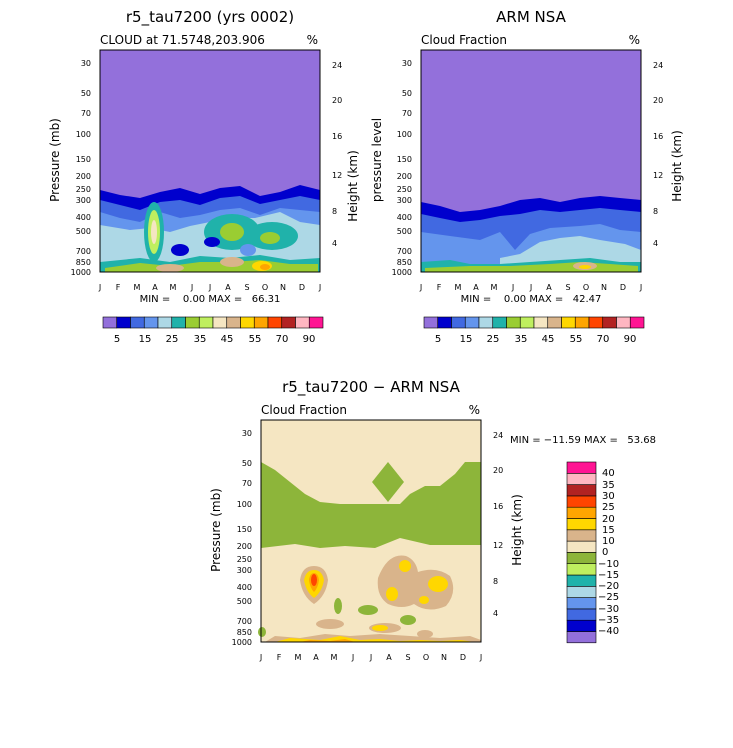 This screenshot has height=748, width=733. What do you see at coordinates (117, 339) in the screenshot?
I see `colorbar-label: 5` at bounding box center [117, 339].